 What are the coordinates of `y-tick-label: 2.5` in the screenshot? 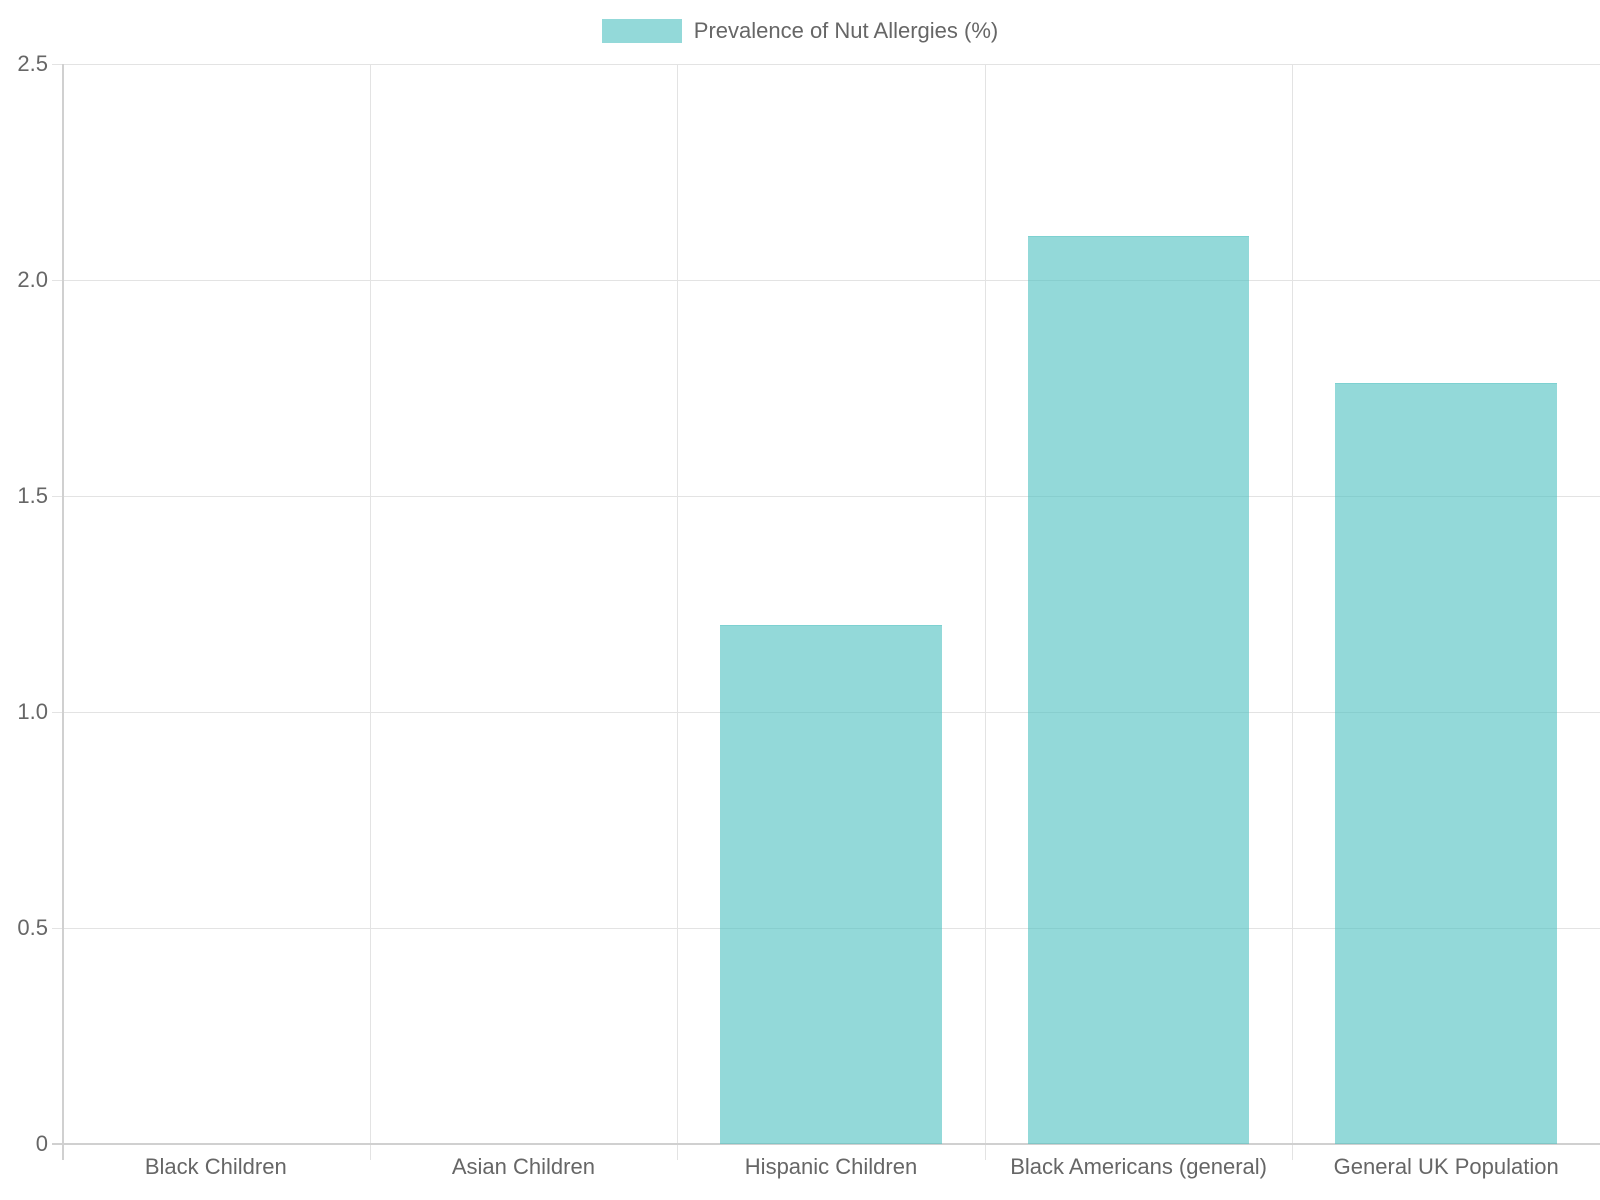 It's located at (32, 63).